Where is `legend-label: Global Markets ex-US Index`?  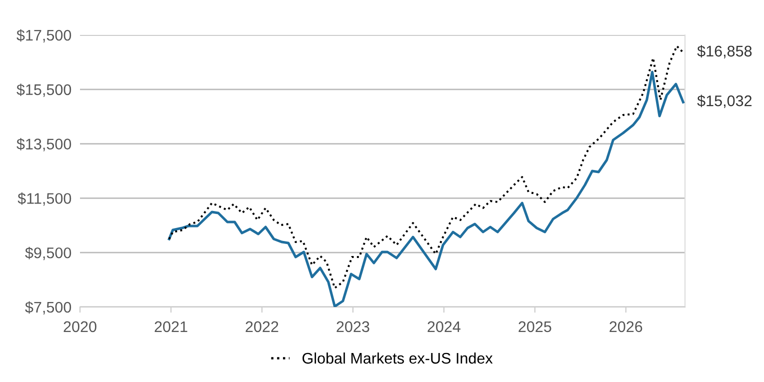
legend-label: Global Markets ex-US Index is located at coordinates (397, 358).